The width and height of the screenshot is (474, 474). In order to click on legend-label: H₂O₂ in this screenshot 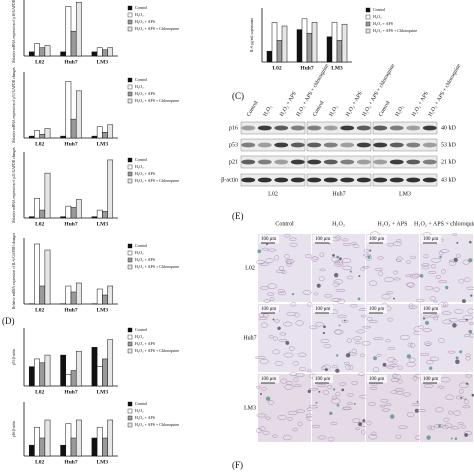, I will do `click(139, 336)`.